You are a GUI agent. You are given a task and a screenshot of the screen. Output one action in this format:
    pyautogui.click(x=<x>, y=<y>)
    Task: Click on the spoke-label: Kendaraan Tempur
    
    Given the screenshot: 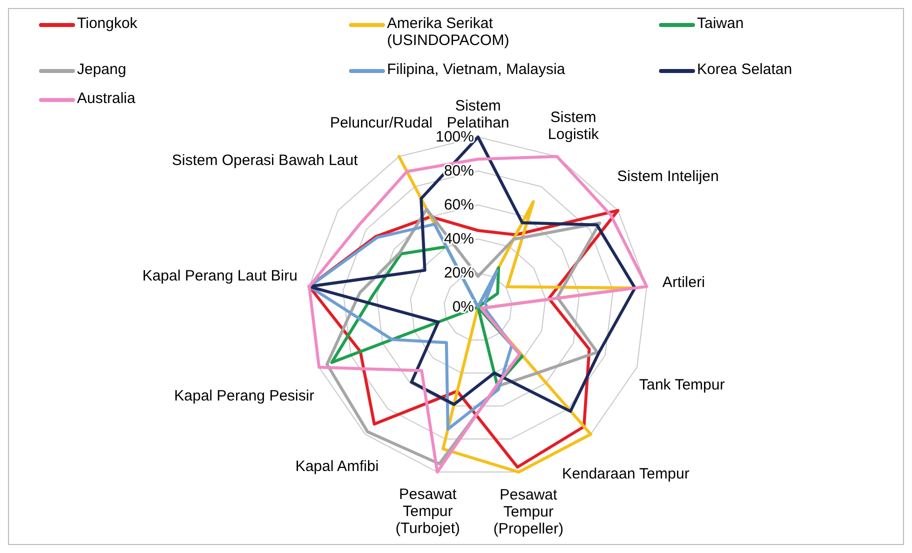 What is the action you would take?
    pyautogui.click(x=626, y=473)
    